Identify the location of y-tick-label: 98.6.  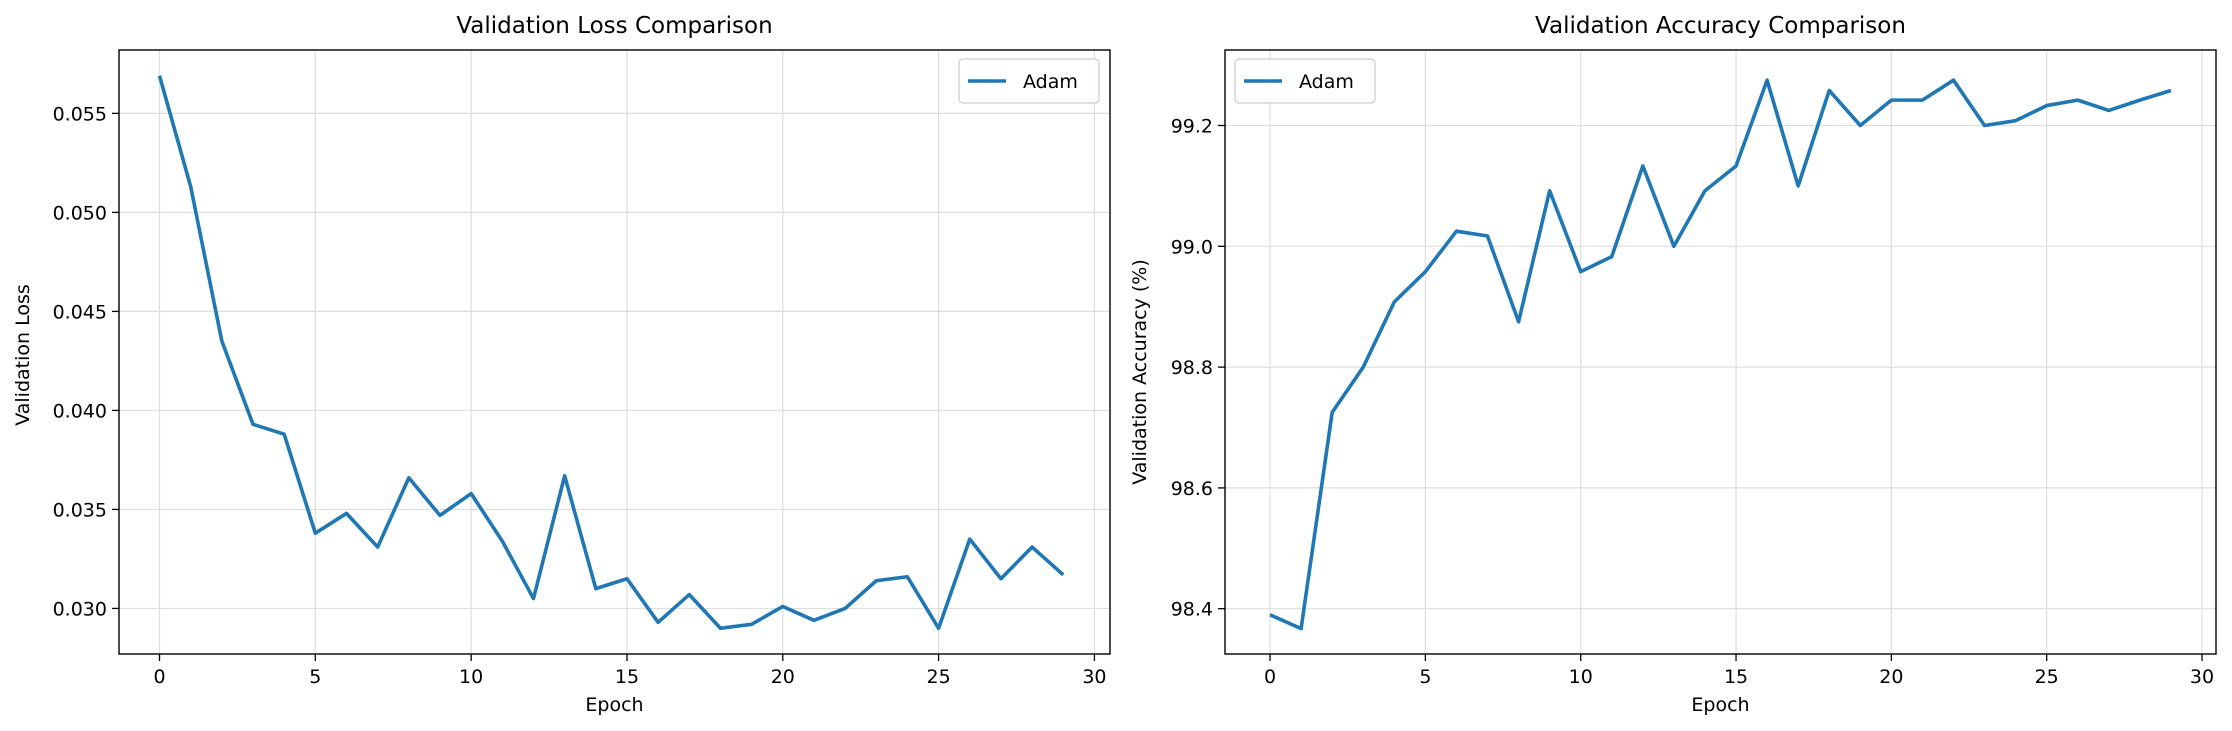
(1192, 489).